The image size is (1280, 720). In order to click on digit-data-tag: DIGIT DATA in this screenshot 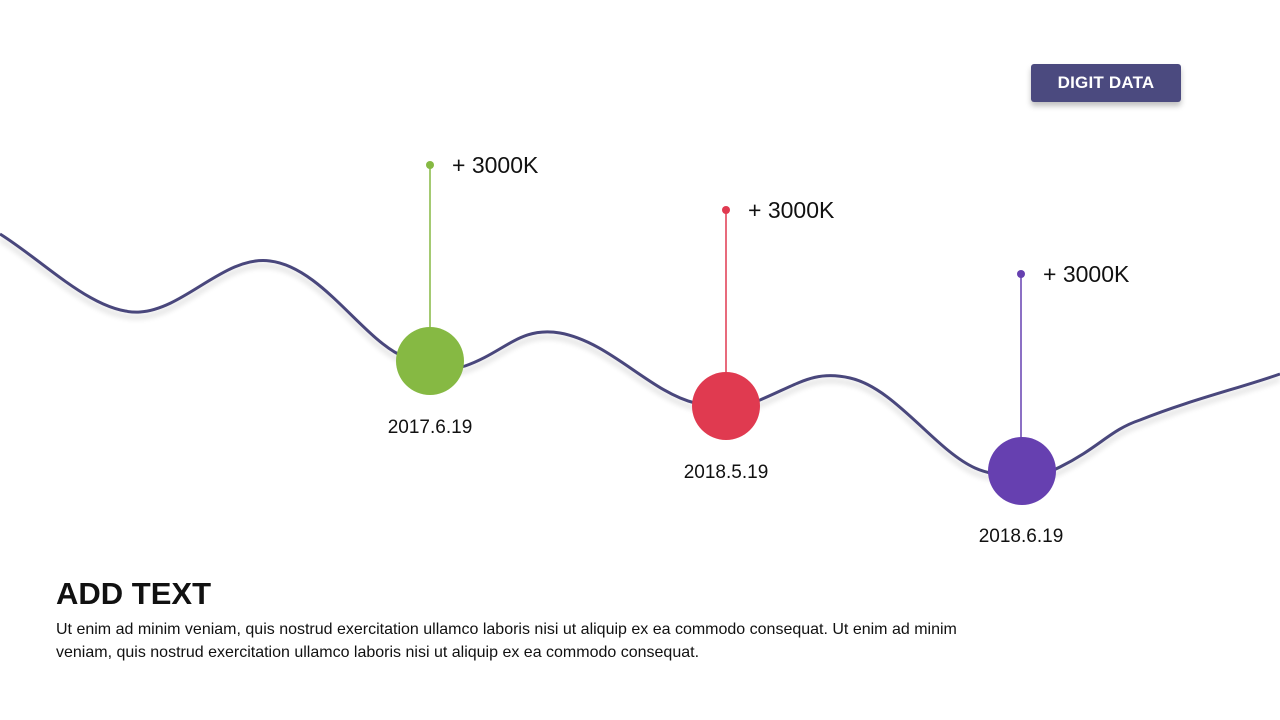, I will do `click(1106, 83)`.